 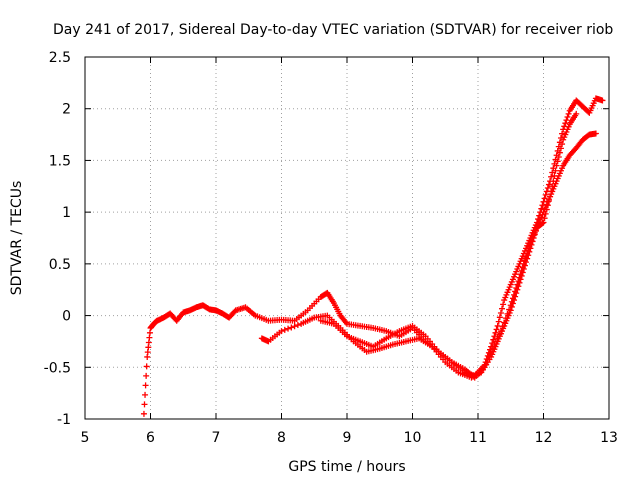 What do you see at coordinates (85, 438) in the screenshot?
I see `x-tick-label: 5` at bounding box center [85, 438].